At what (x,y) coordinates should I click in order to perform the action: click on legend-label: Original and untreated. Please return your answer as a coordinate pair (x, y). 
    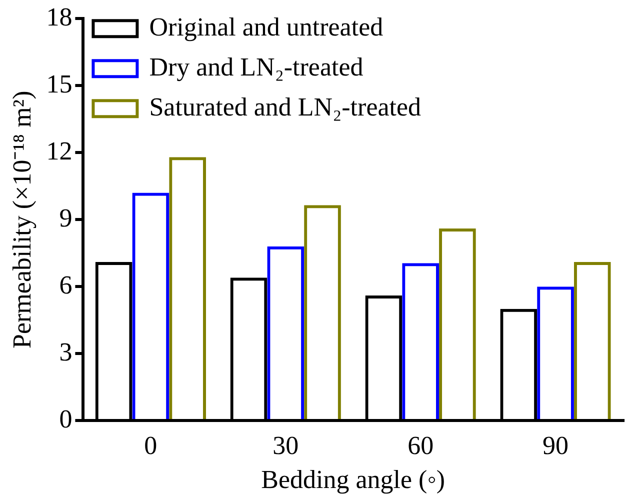
    Looking at the image, I should click on (266, 27).